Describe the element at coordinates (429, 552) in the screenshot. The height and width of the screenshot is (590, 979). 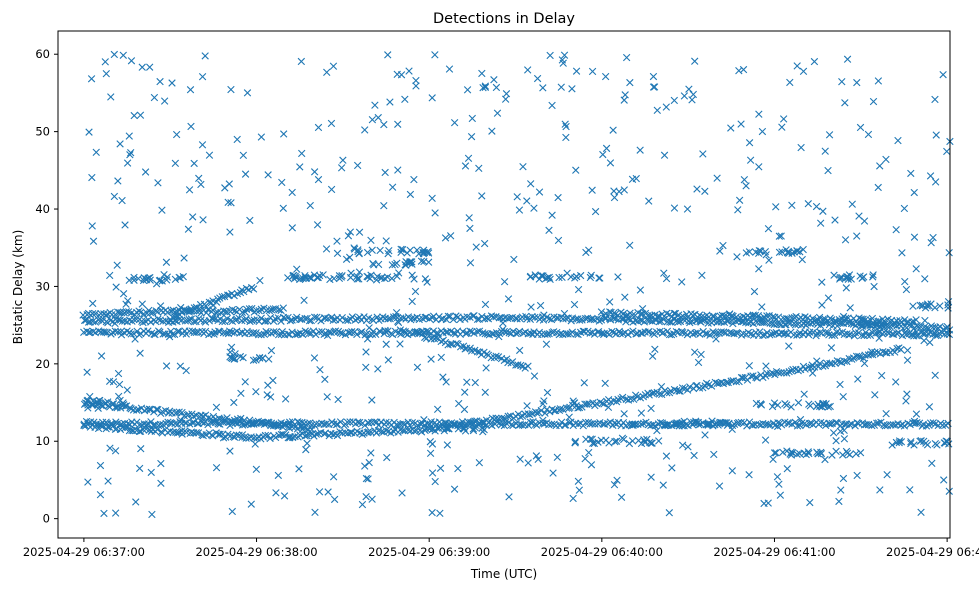
I see `x-tick-label: 2025-04-29 06:39:00` at that location.